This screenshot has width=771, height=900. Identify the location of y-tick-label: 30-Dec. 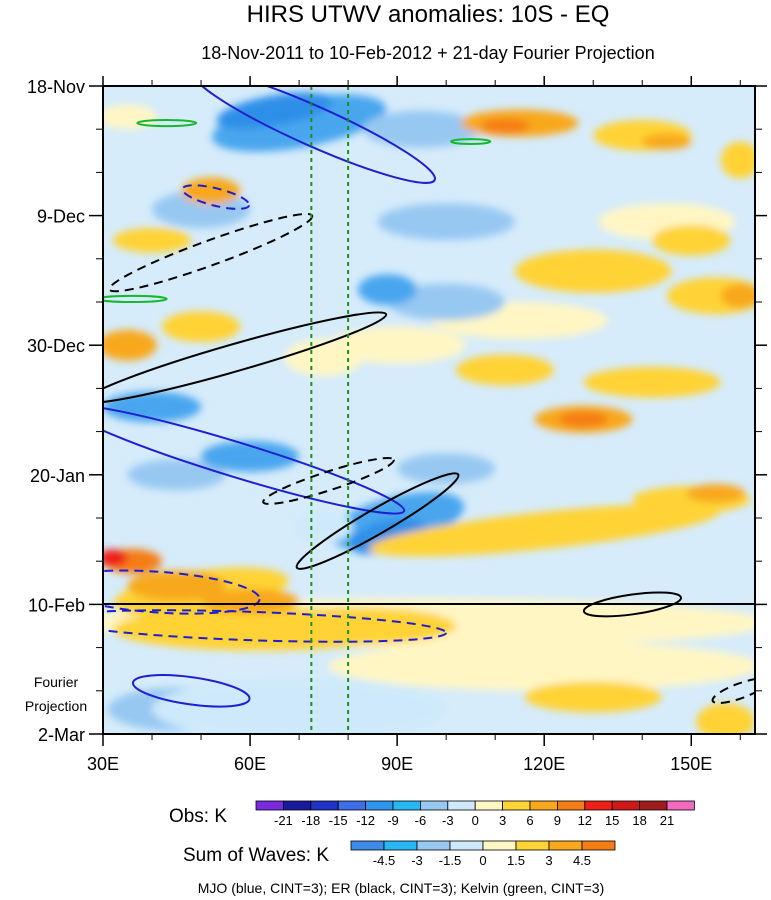
(56, 346).